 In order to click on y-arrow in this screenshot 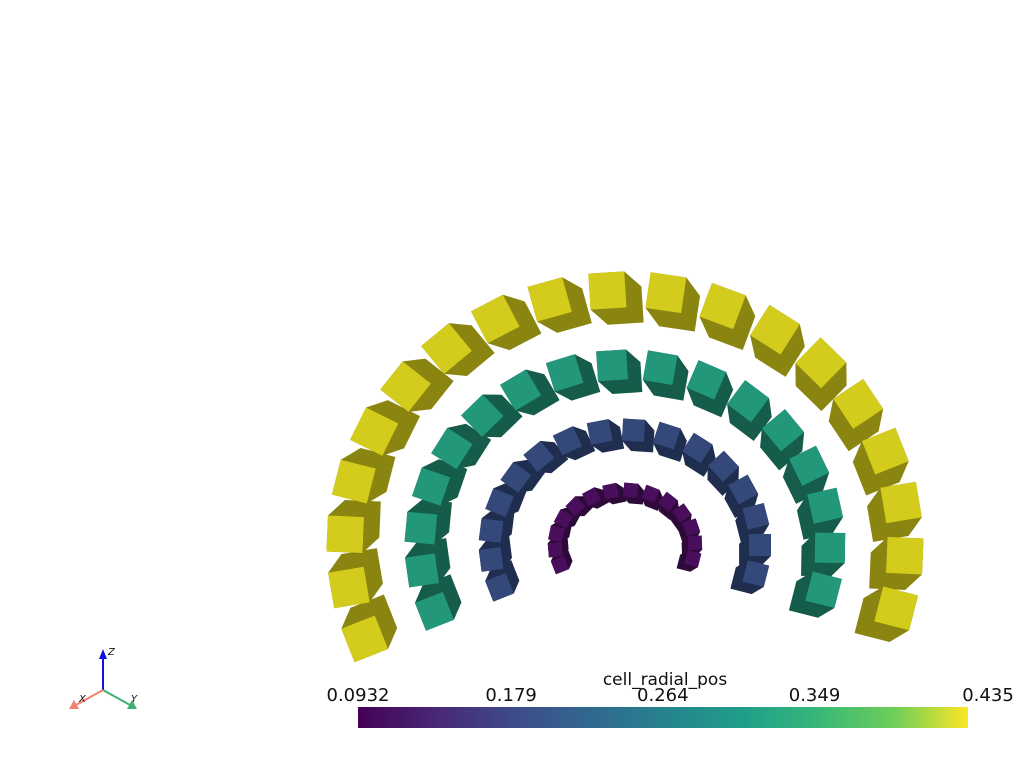, I will do `click(132, 704)`.